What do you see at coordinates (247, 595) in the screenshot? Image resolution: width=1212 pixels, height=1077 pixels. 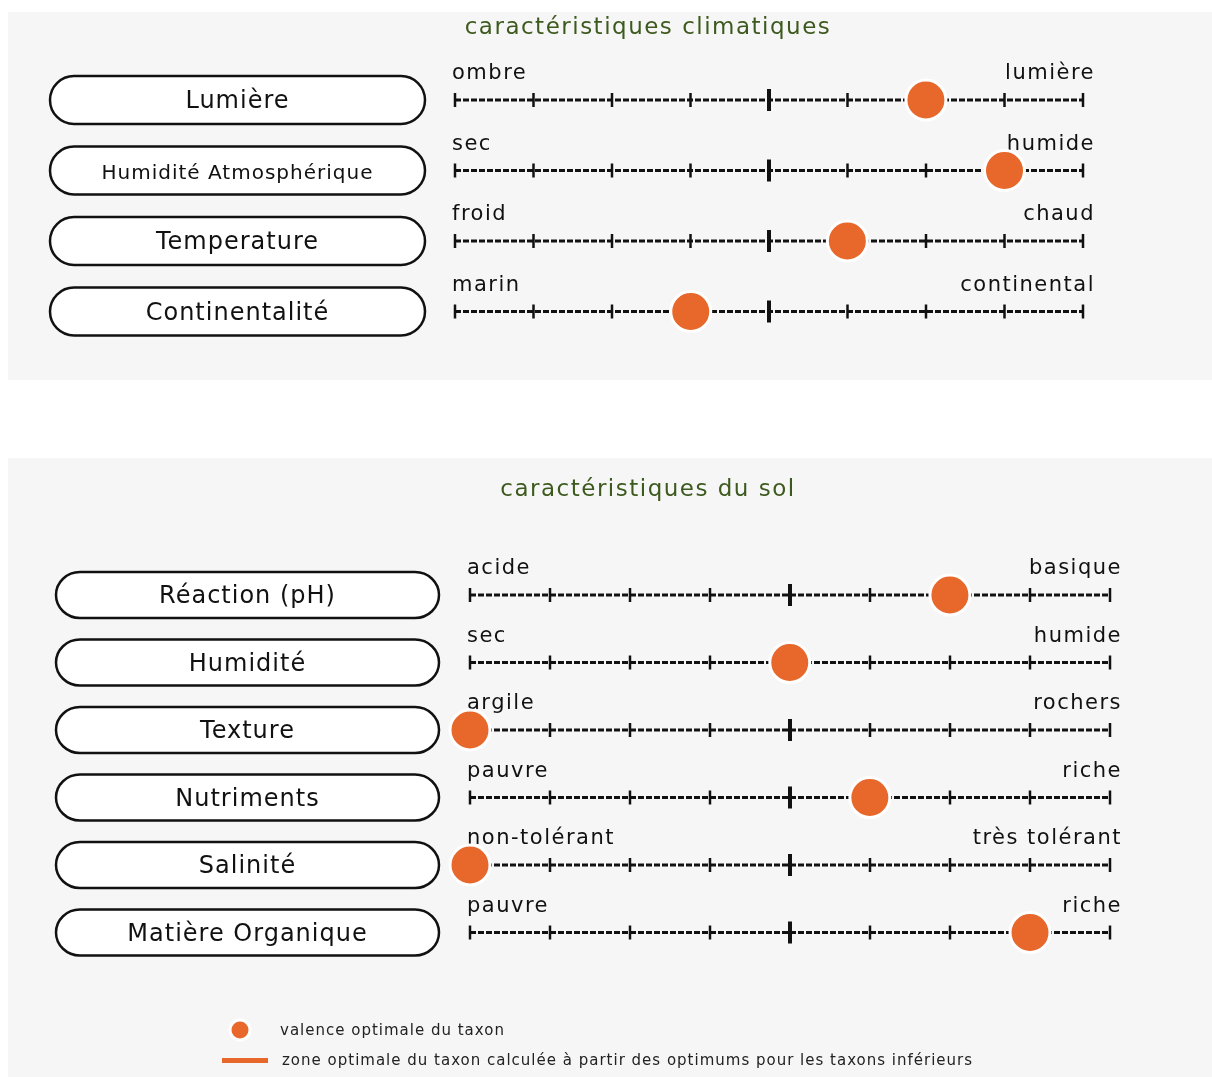 I see `y-tick-label: Réaction (pH)` at bounding box center [247, 595].